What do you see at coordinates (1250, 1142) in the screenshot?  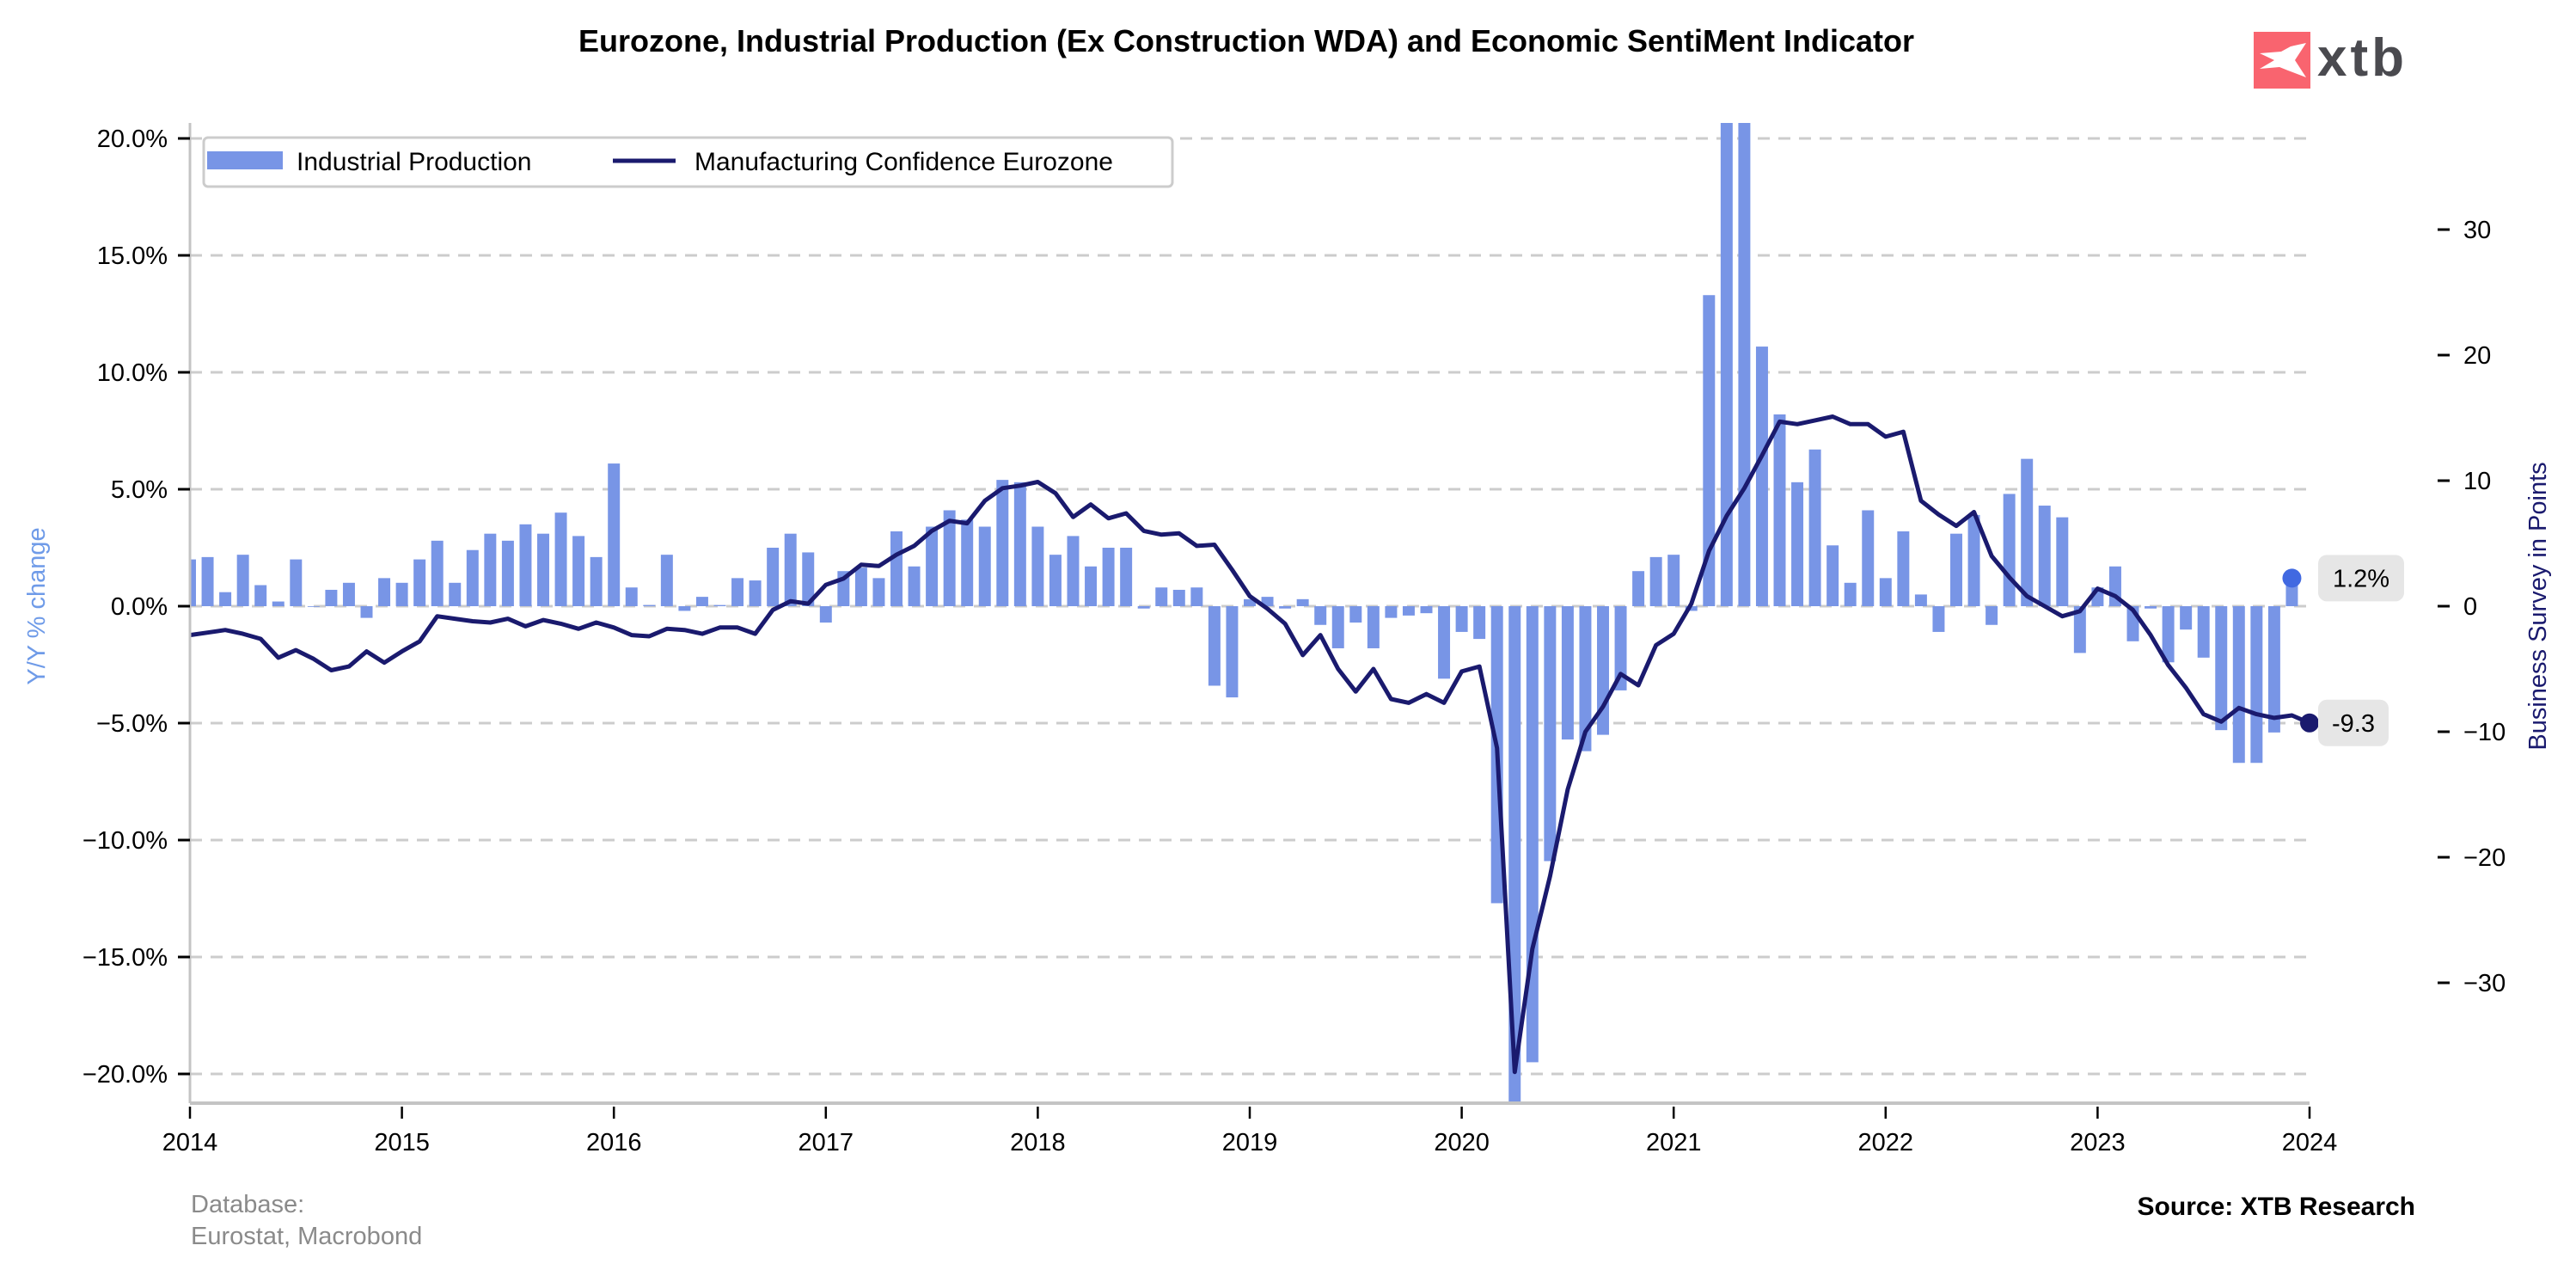 I see `x-tick-label: 2019` at bounding box center [1250, 1142].